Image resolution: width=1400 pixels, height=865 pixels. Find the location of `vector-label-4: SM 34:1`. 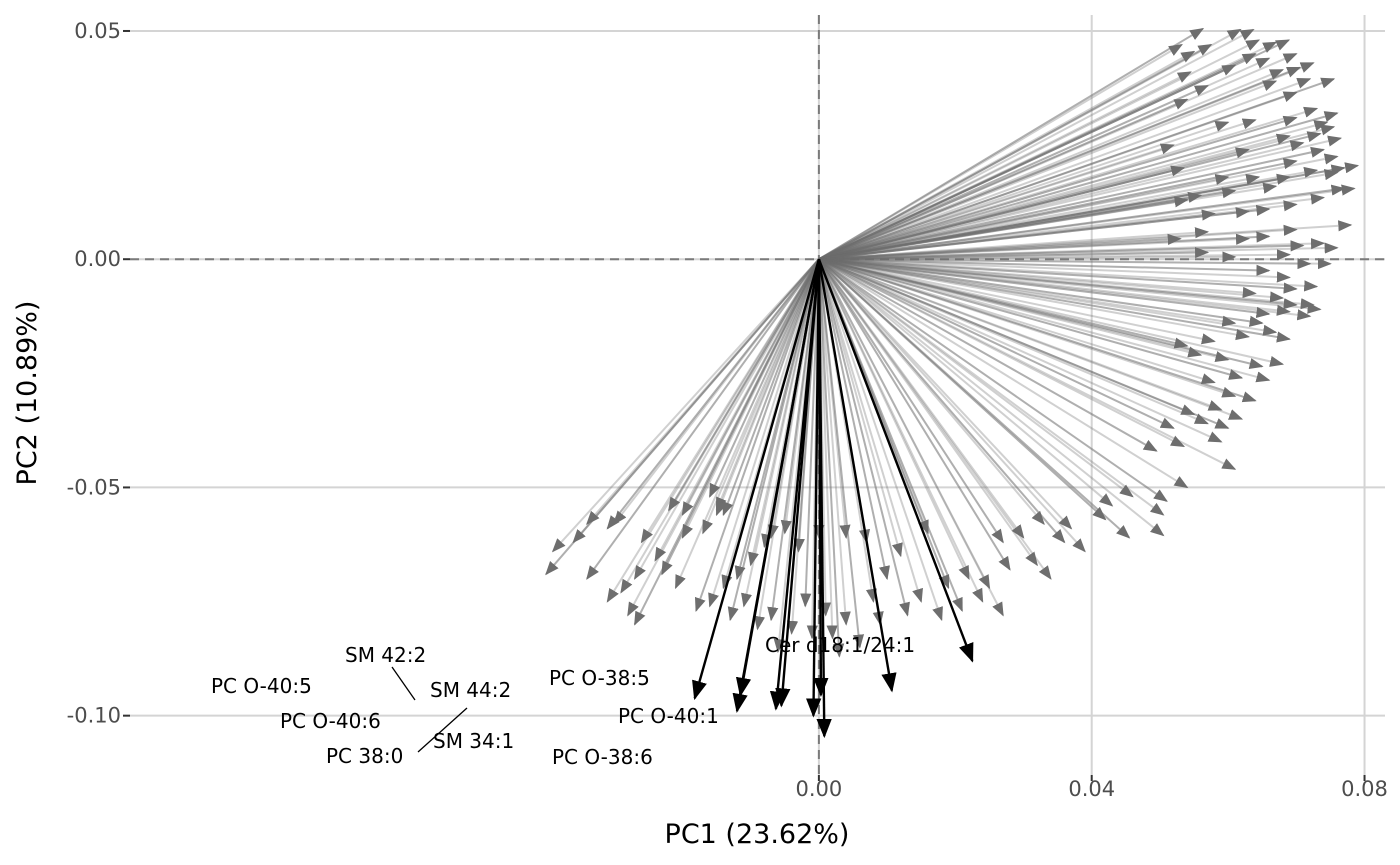

vector-label-4: SM 34:1 is located at coordinates (473, 741).